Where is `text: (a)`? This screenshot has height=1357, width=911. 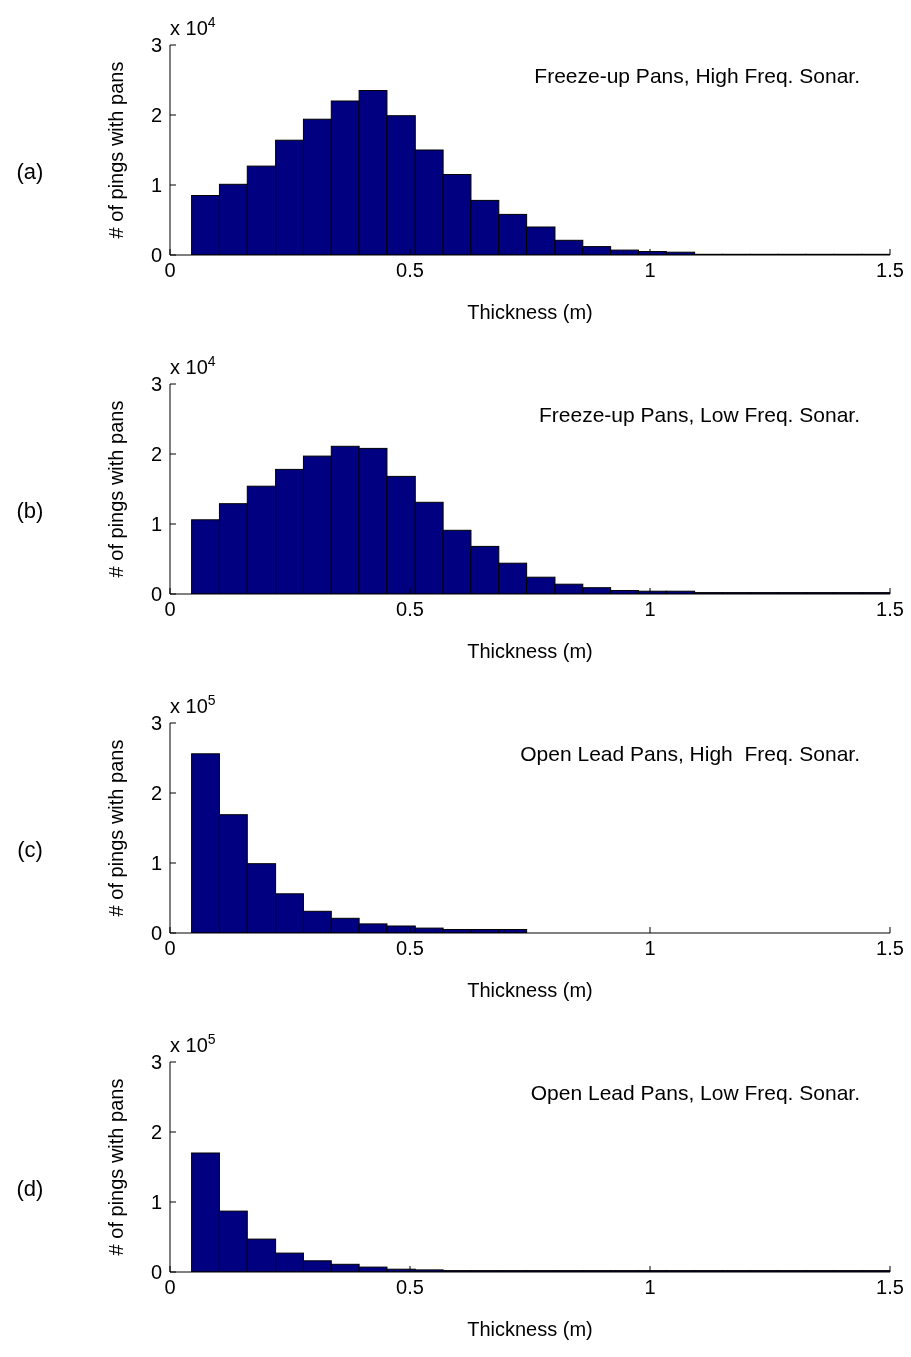
text: (a) is located at coordinates (30, 171).